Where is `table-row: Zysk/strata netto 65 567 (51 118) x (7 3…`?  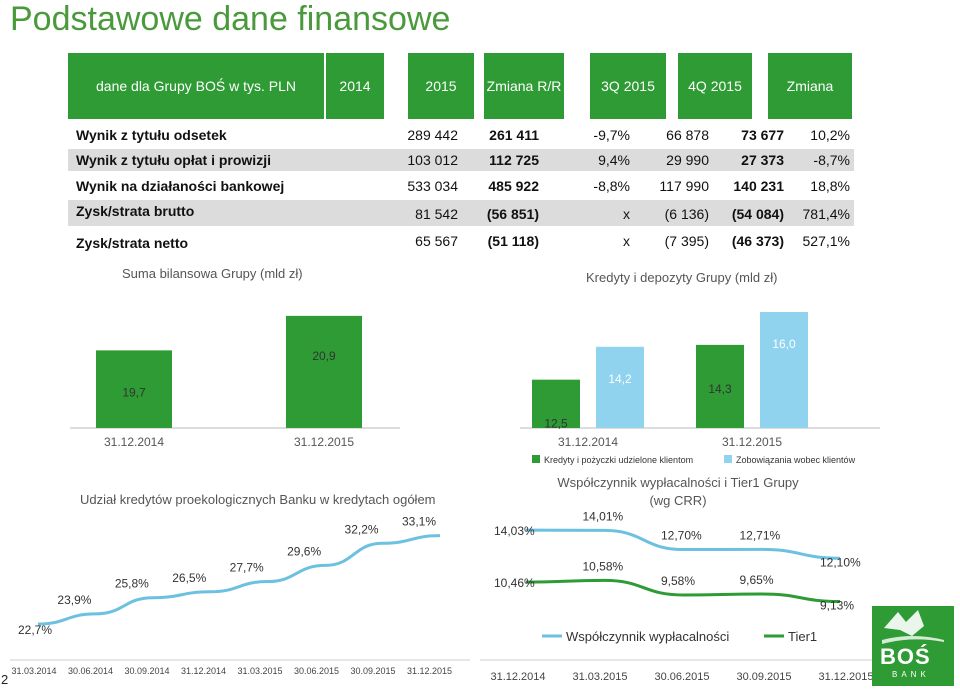 table-row: Zysk/strata netto 65 567 (51 118) x (7 3… is located at coordinates (461, 242).